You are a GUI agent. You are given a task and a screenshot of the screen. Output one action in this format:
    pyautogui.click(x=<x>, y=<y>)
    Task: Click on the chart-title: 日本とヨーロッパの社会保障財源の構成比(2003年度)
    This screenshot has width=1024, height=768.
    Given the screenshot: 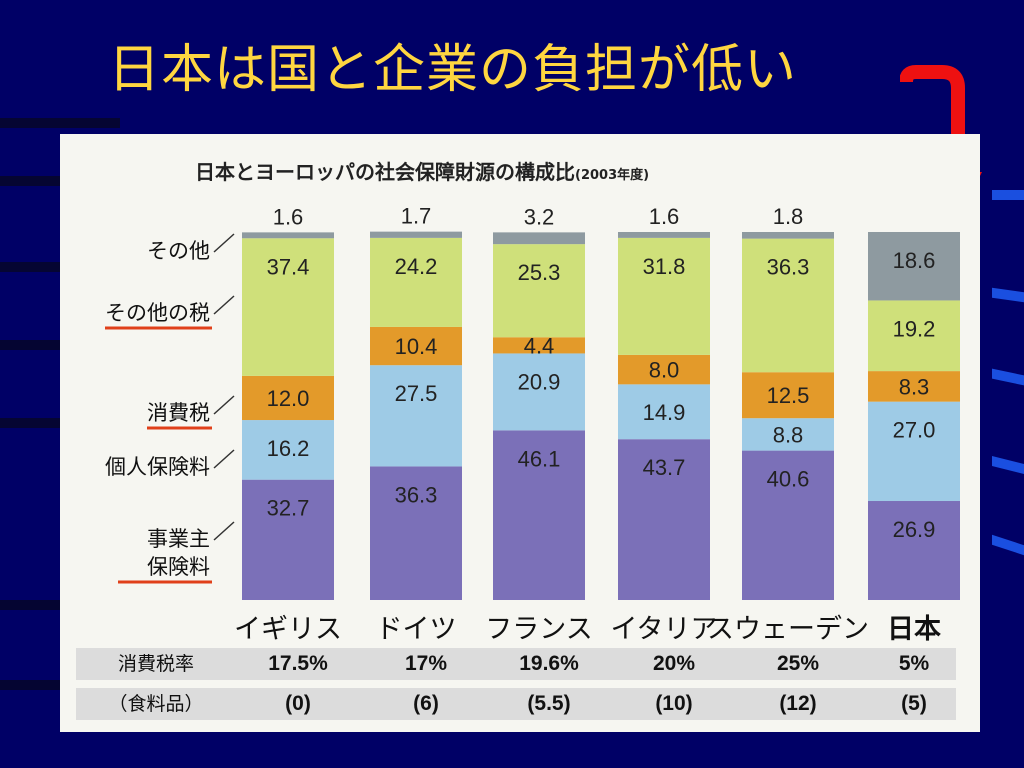 What is the action you would take?
    pyautogui.click(x=422, y=170)
    